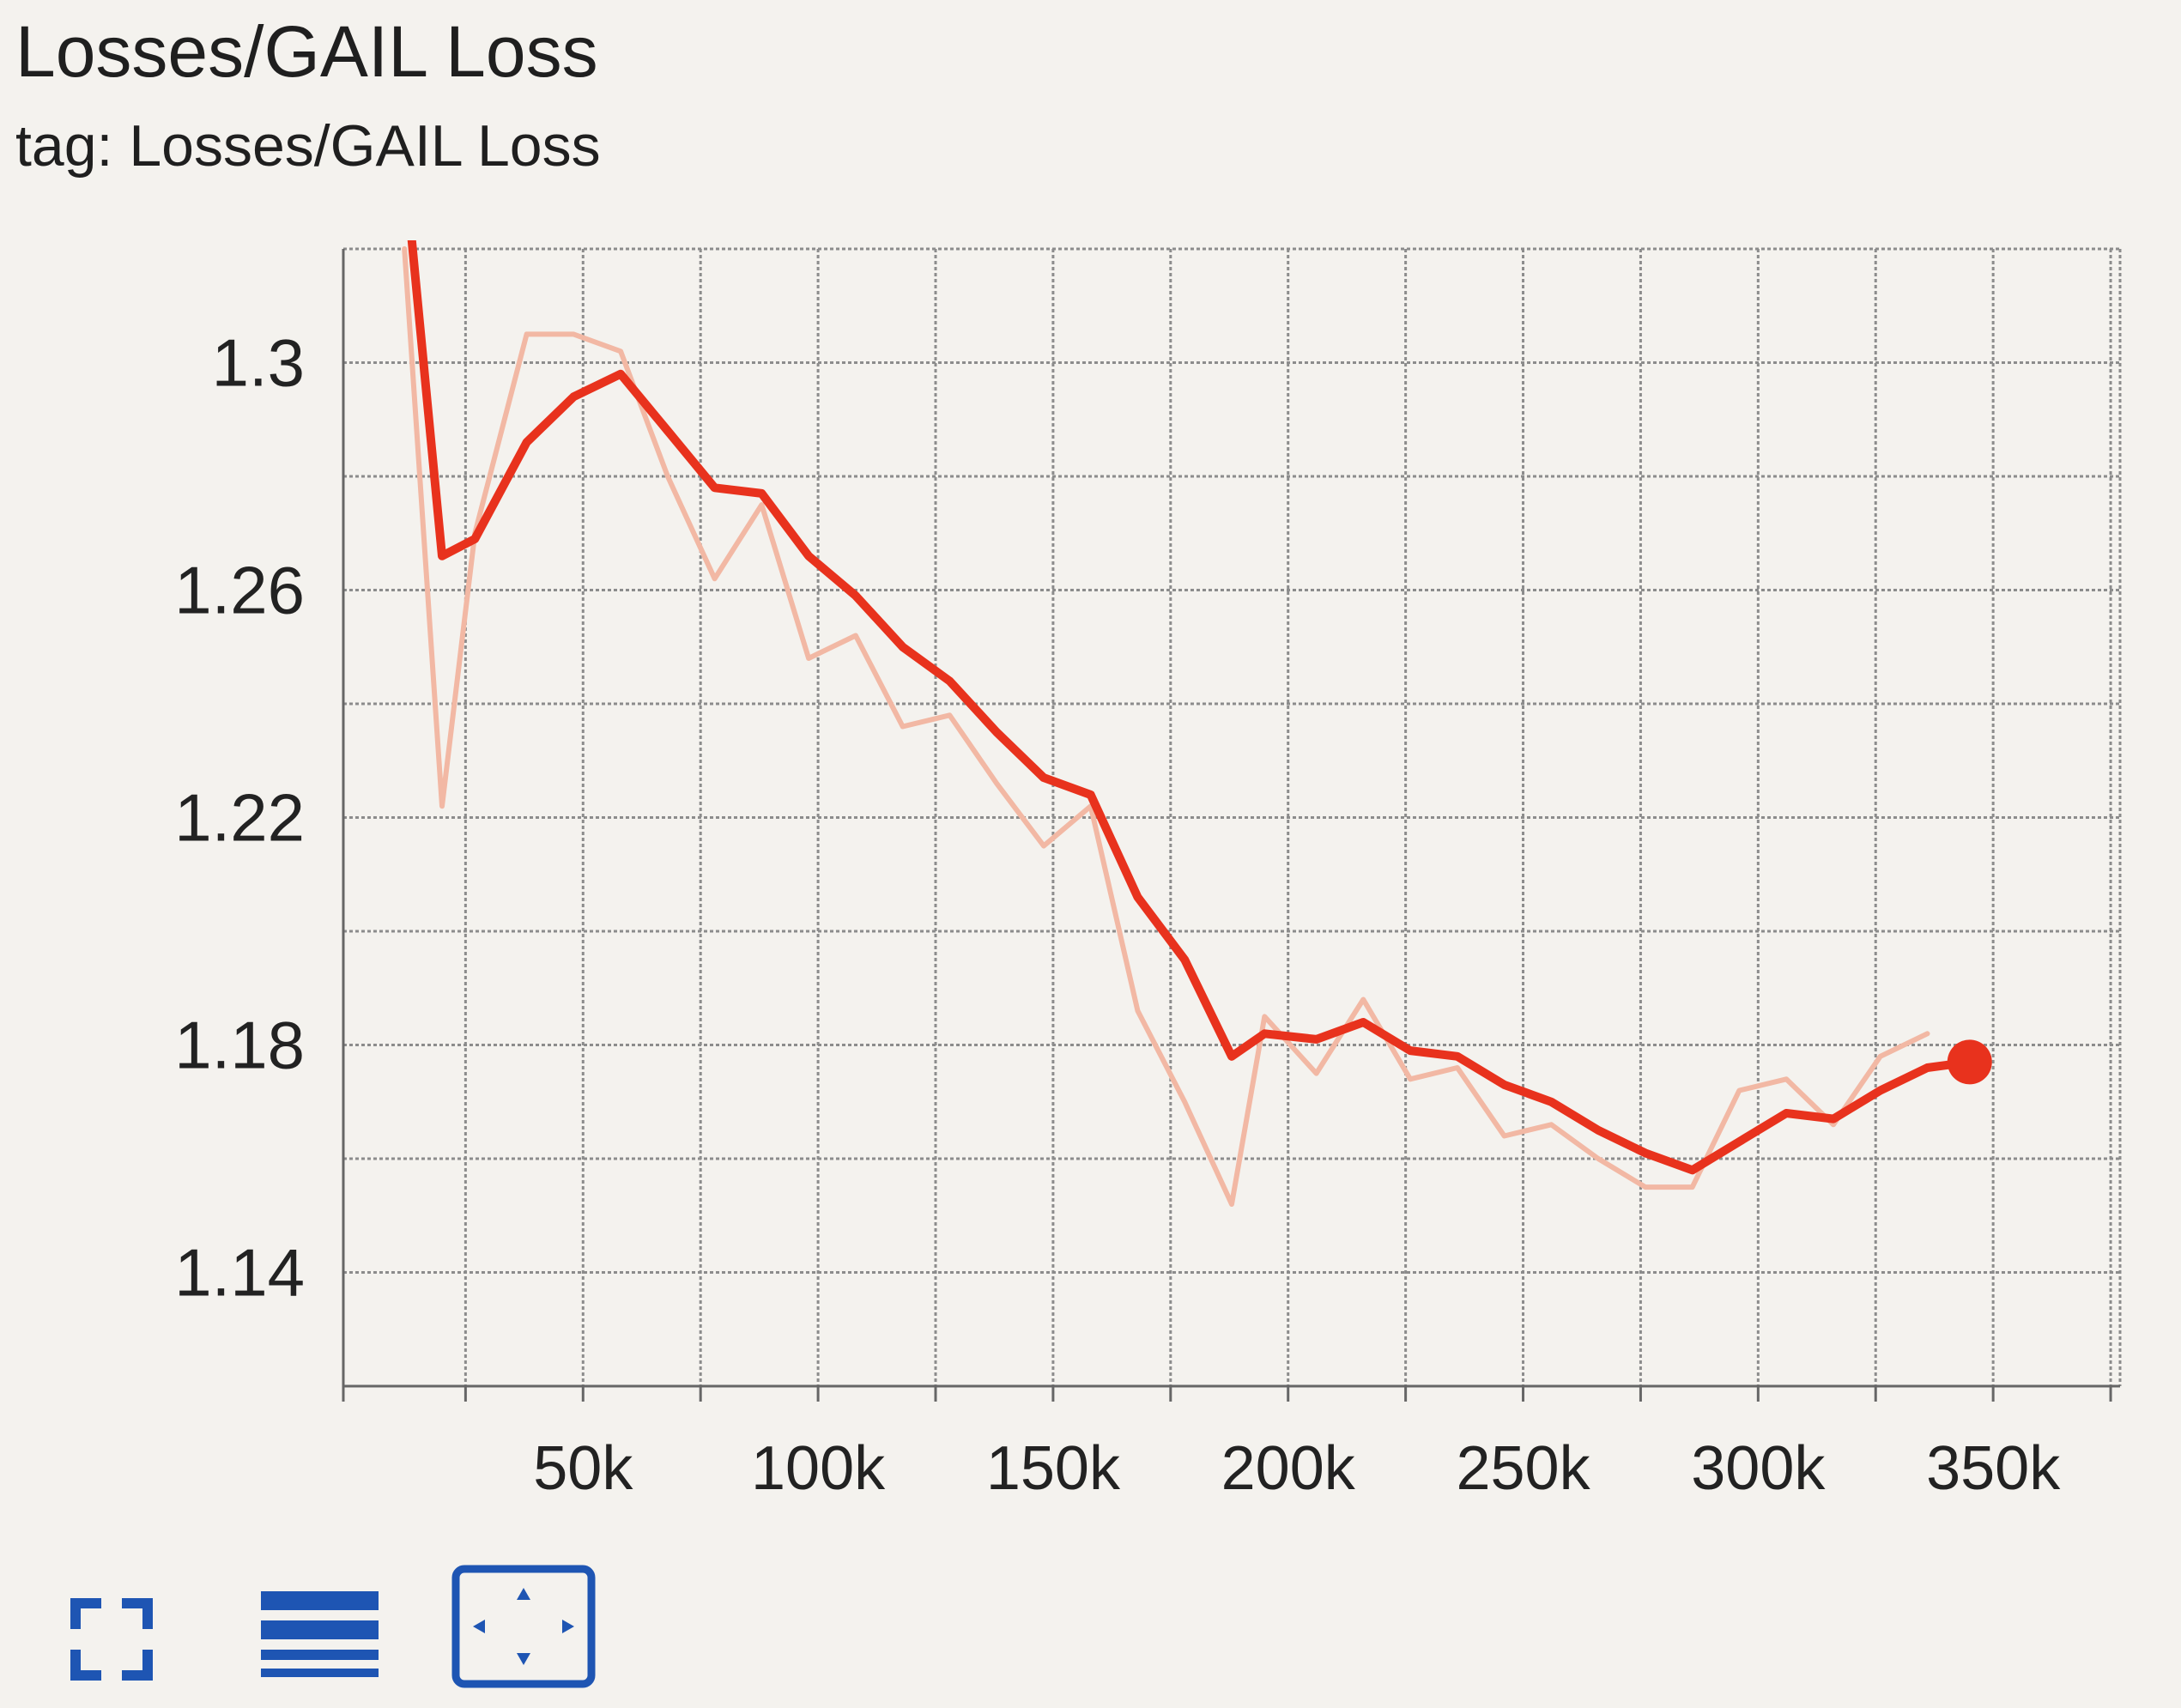 The height and width of the screenshot is (1708, 2181). I want to click on toggle-log-scale-button, so click(319, 1634).